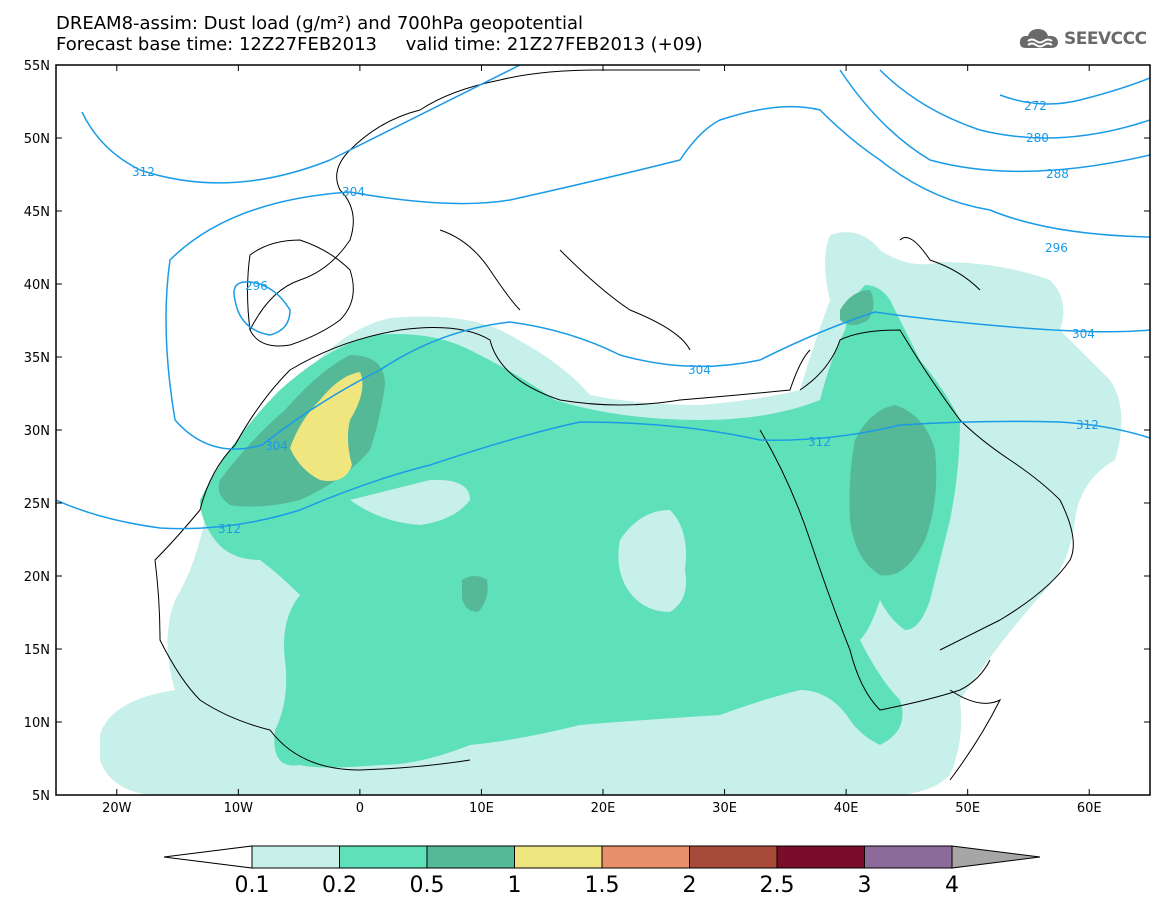  I want to click on lat-label: 25N, so click(37, 504).